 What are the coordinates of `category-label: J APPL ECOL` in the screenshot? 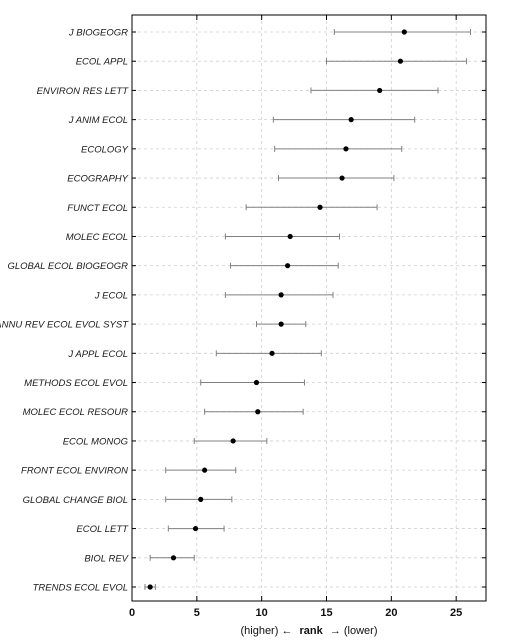 It's located at (97, 354).